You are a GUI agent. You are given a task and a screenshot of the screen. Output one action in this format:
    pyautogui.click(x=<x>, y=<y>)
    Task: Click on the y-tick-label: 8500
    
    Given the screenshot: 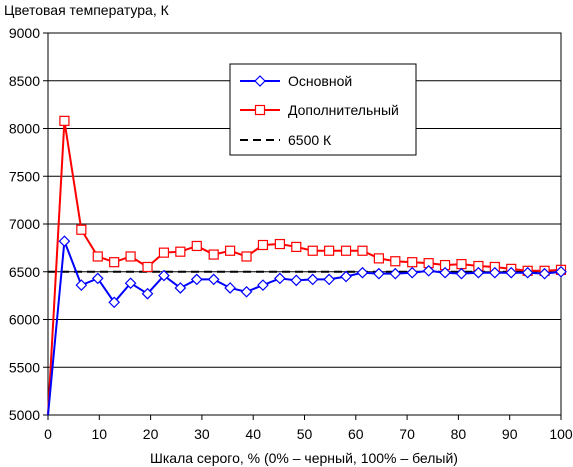 What is the action you would take?
    pyautogui.click(x=24, y=81)
    